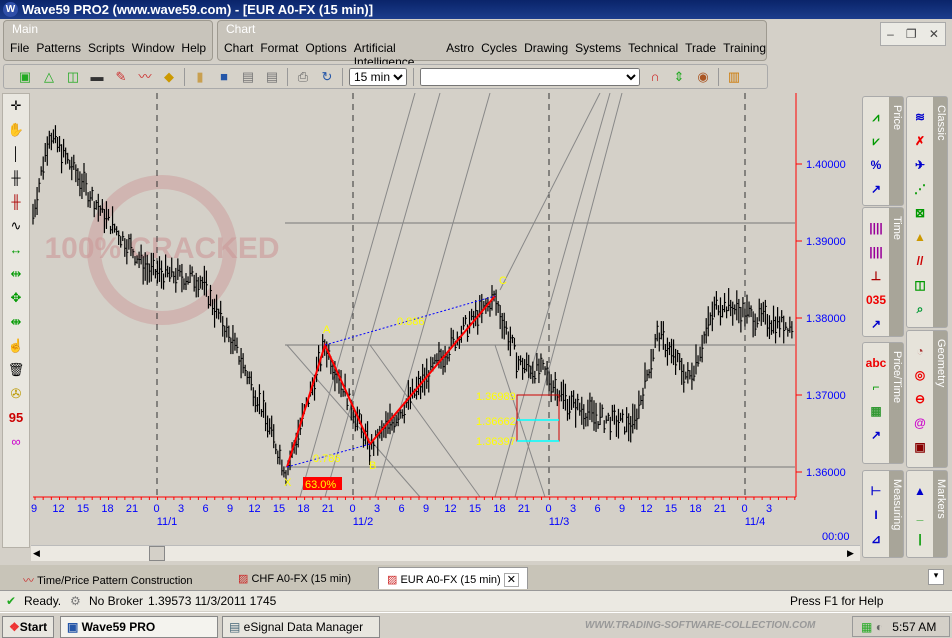 The image size is (952, 638). What do you see at coordinates (16, 249) in the screenshot?
I see `zoom-horizontal-icon: ↔` at bounding box center [16, 249].